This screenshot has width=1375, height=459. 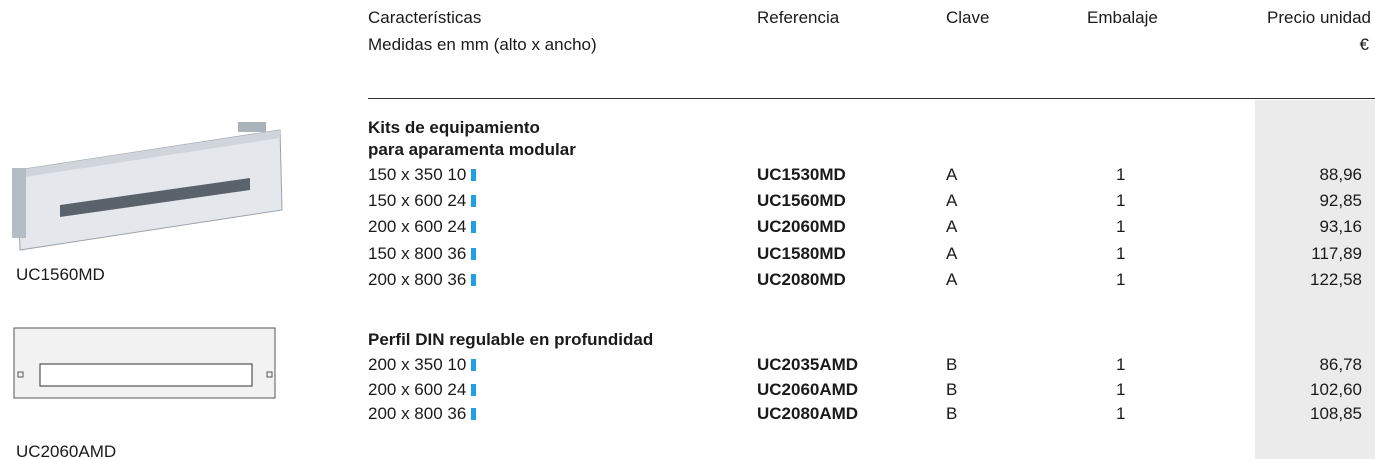 I want to click on size: 150 x 600 24, so click(x=422, y=201).